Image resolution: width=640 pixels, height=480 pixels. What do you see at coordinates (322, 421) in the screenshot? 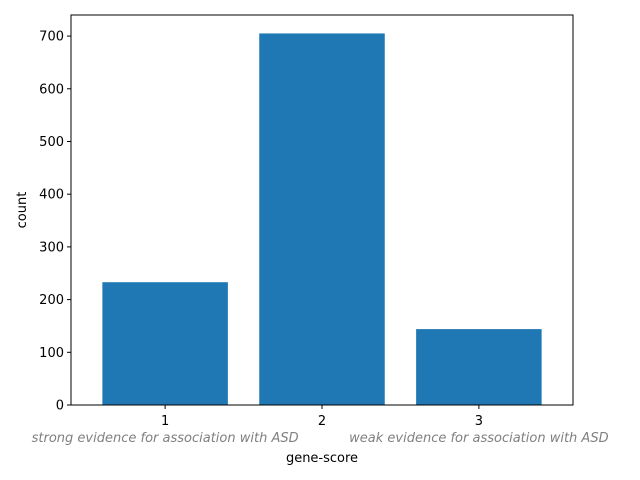
I see `x-tick-label: 2` at bounding box center [322, 421].